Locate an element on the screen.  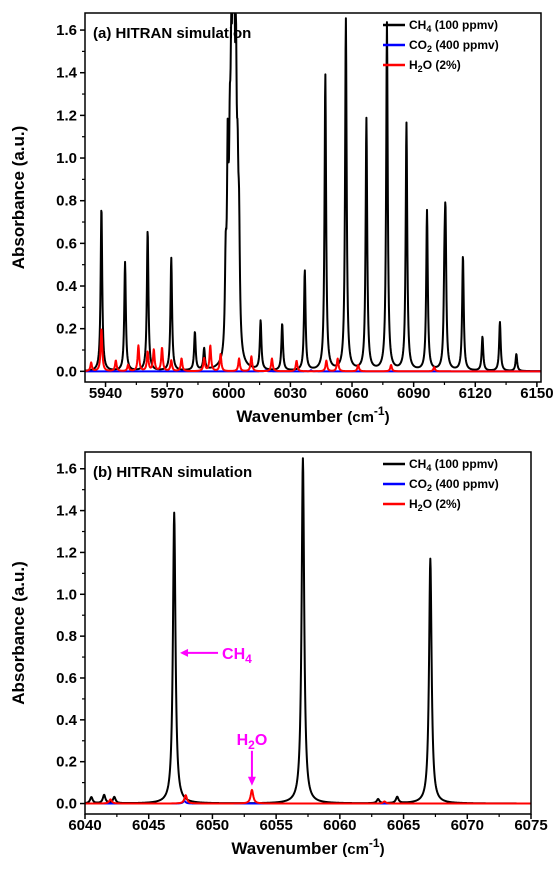
x-tick-label: 6065 is located at coordinates (403, 825).